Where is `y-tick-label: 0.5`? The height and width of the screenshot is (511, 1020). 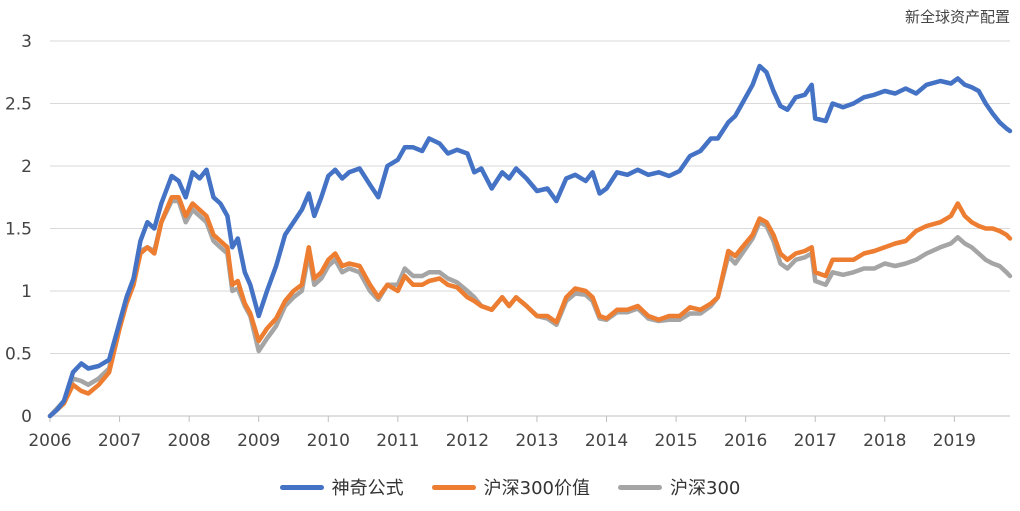 y-tick-label: 0.5 is located at coordinates (18, 355).